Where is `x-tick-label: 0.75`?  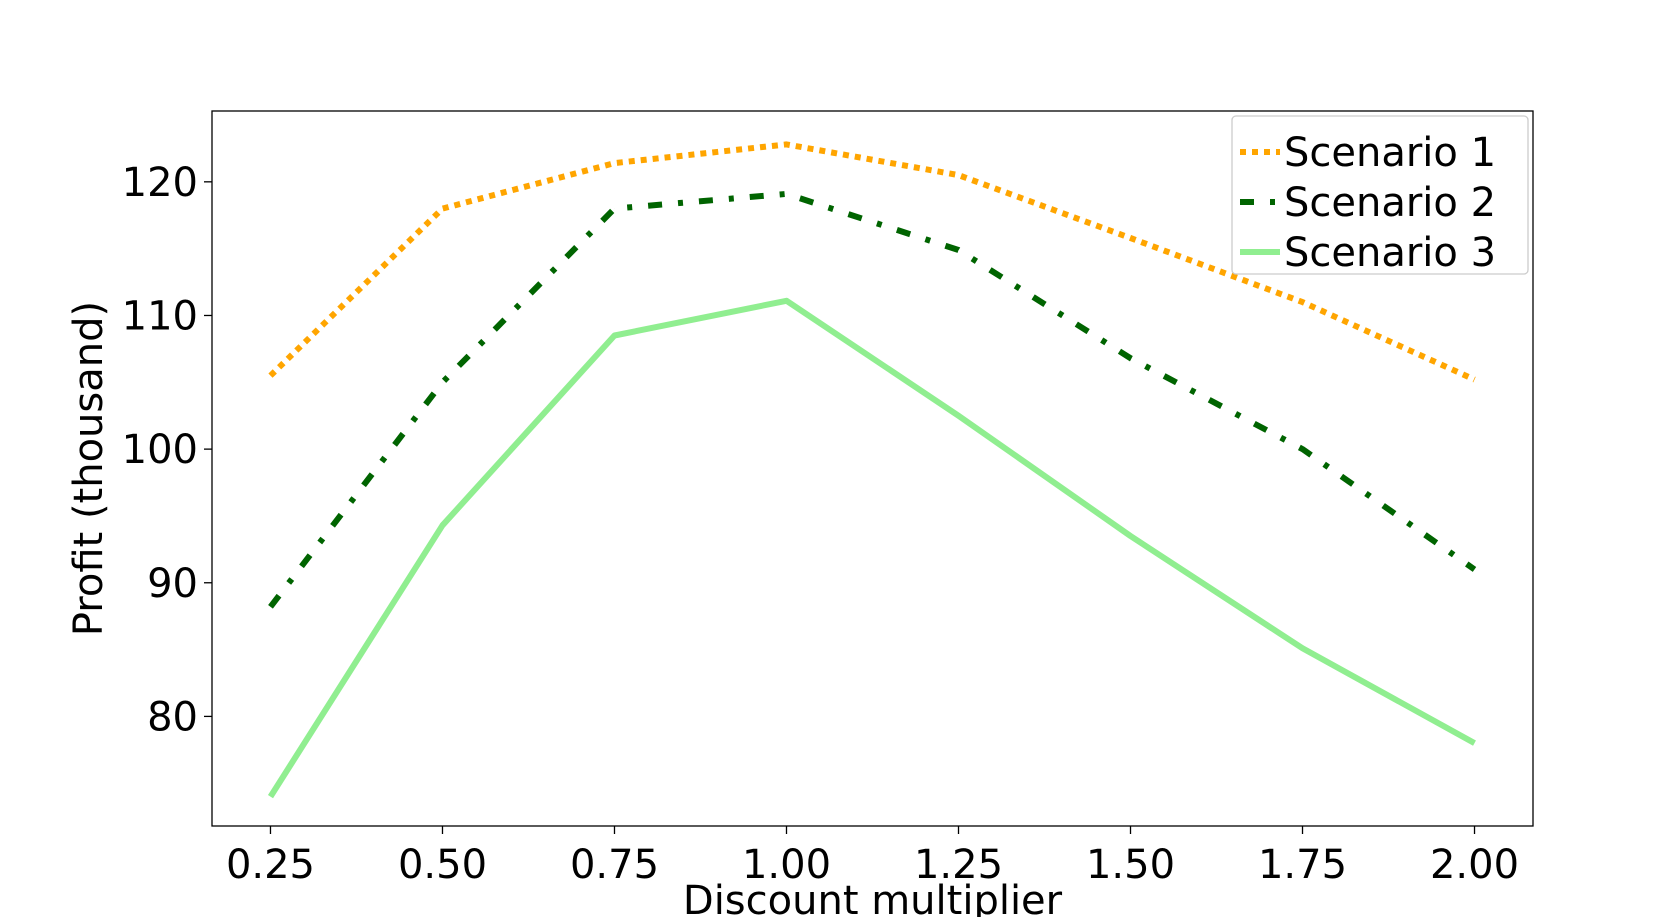
x-tick-label: 0.75 is located at coordinates (614, 865).